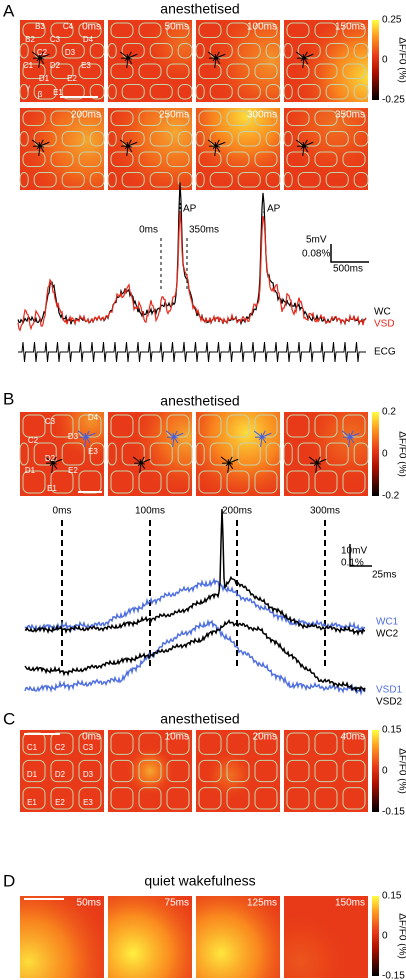 Image resolution: width=406 pixels, height=980 pixels. What do you see at coordinates (73, 436) in the screenshot?
I see `barrel-labels: D3` at bounding box center [73, 436].